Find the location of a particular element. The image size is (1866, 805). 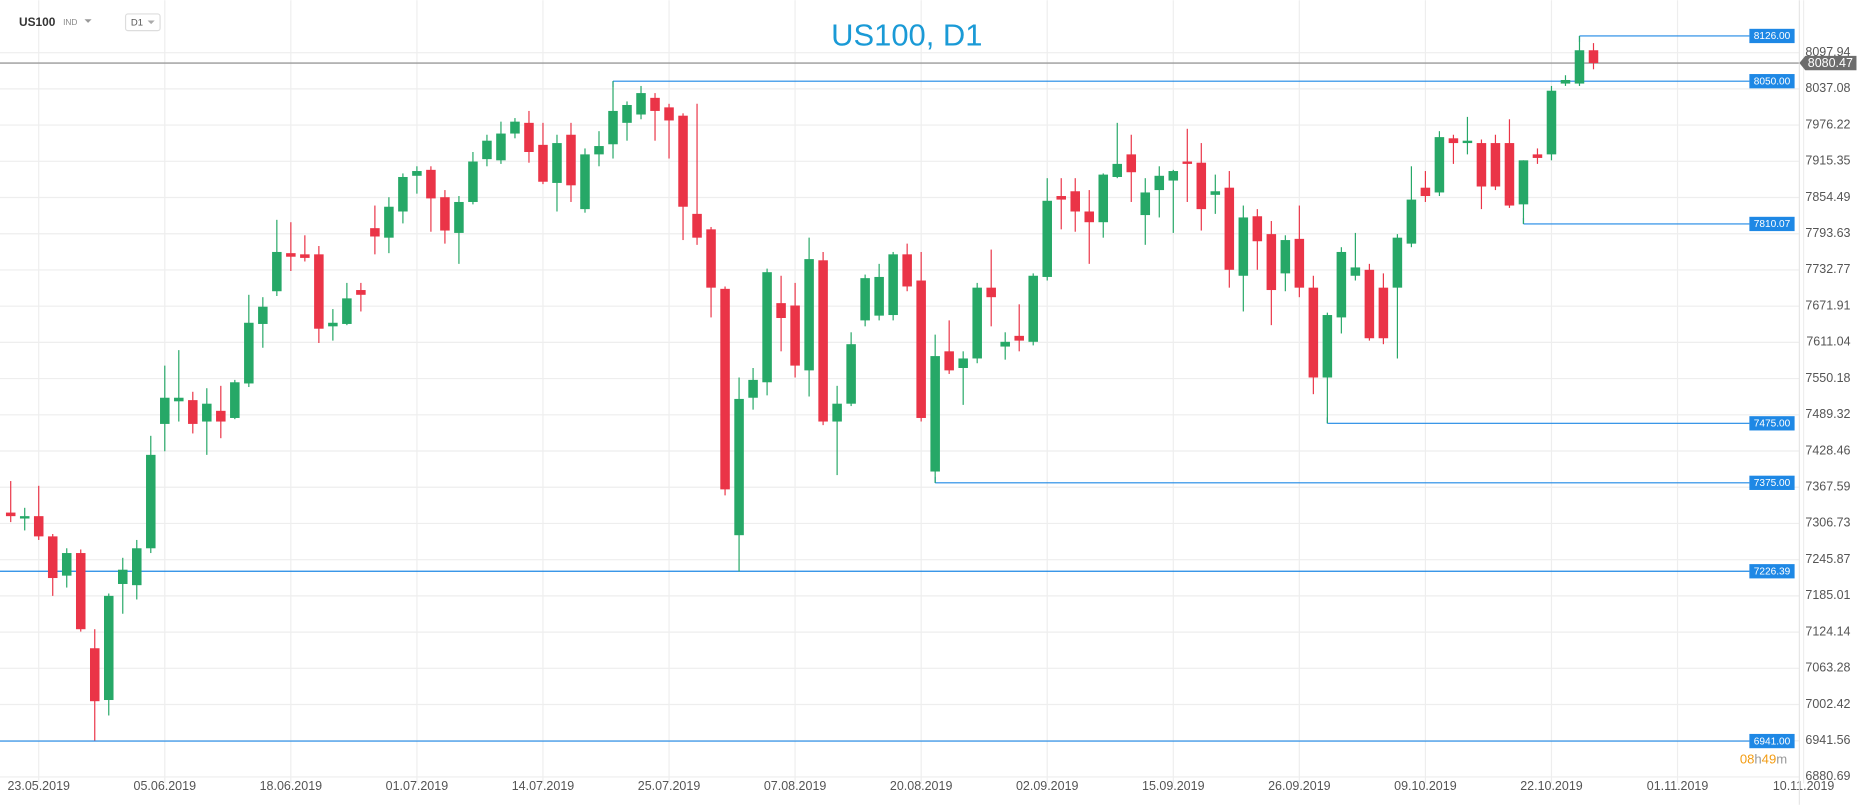

interval: D1 is located at coordinates (137, 22).